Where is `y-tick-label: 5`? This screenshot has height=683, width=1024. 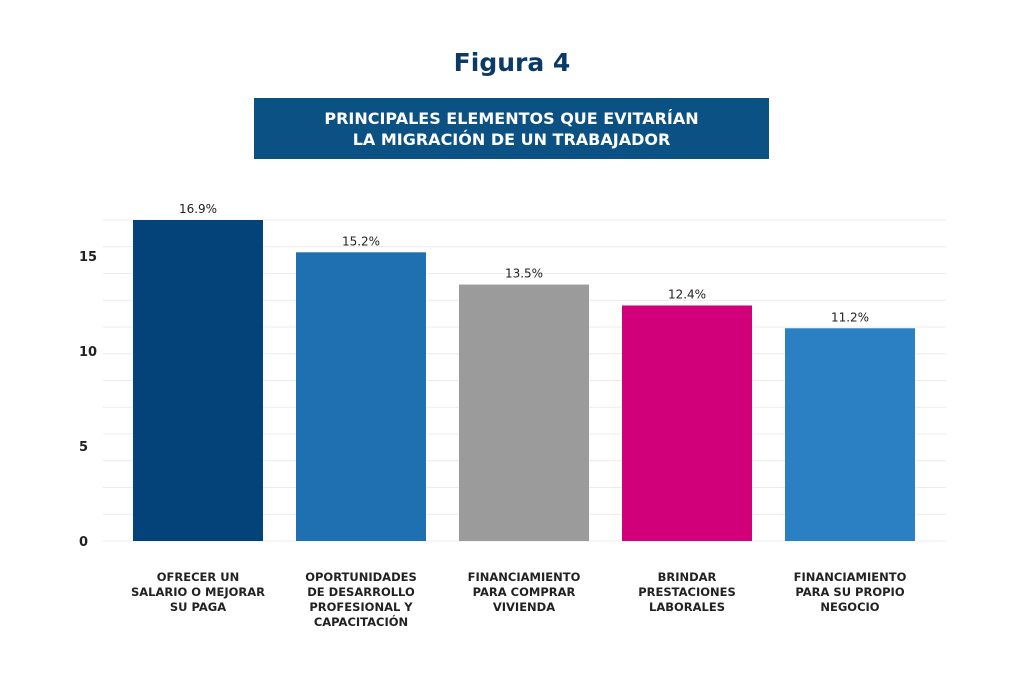 y-tick-label: 5 is located at coordinates (83, 447).